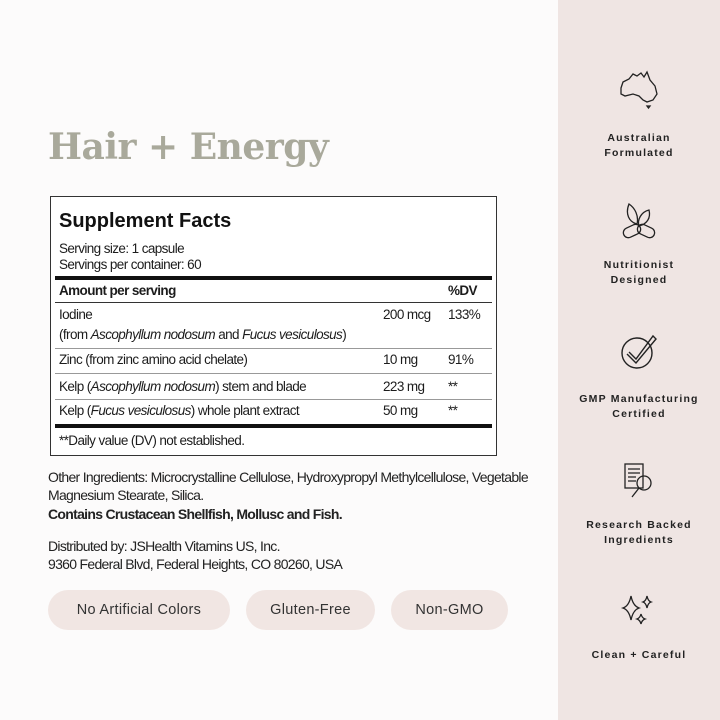  I want to click on feature-label: GMP Manufacturing, so click(639, 399).